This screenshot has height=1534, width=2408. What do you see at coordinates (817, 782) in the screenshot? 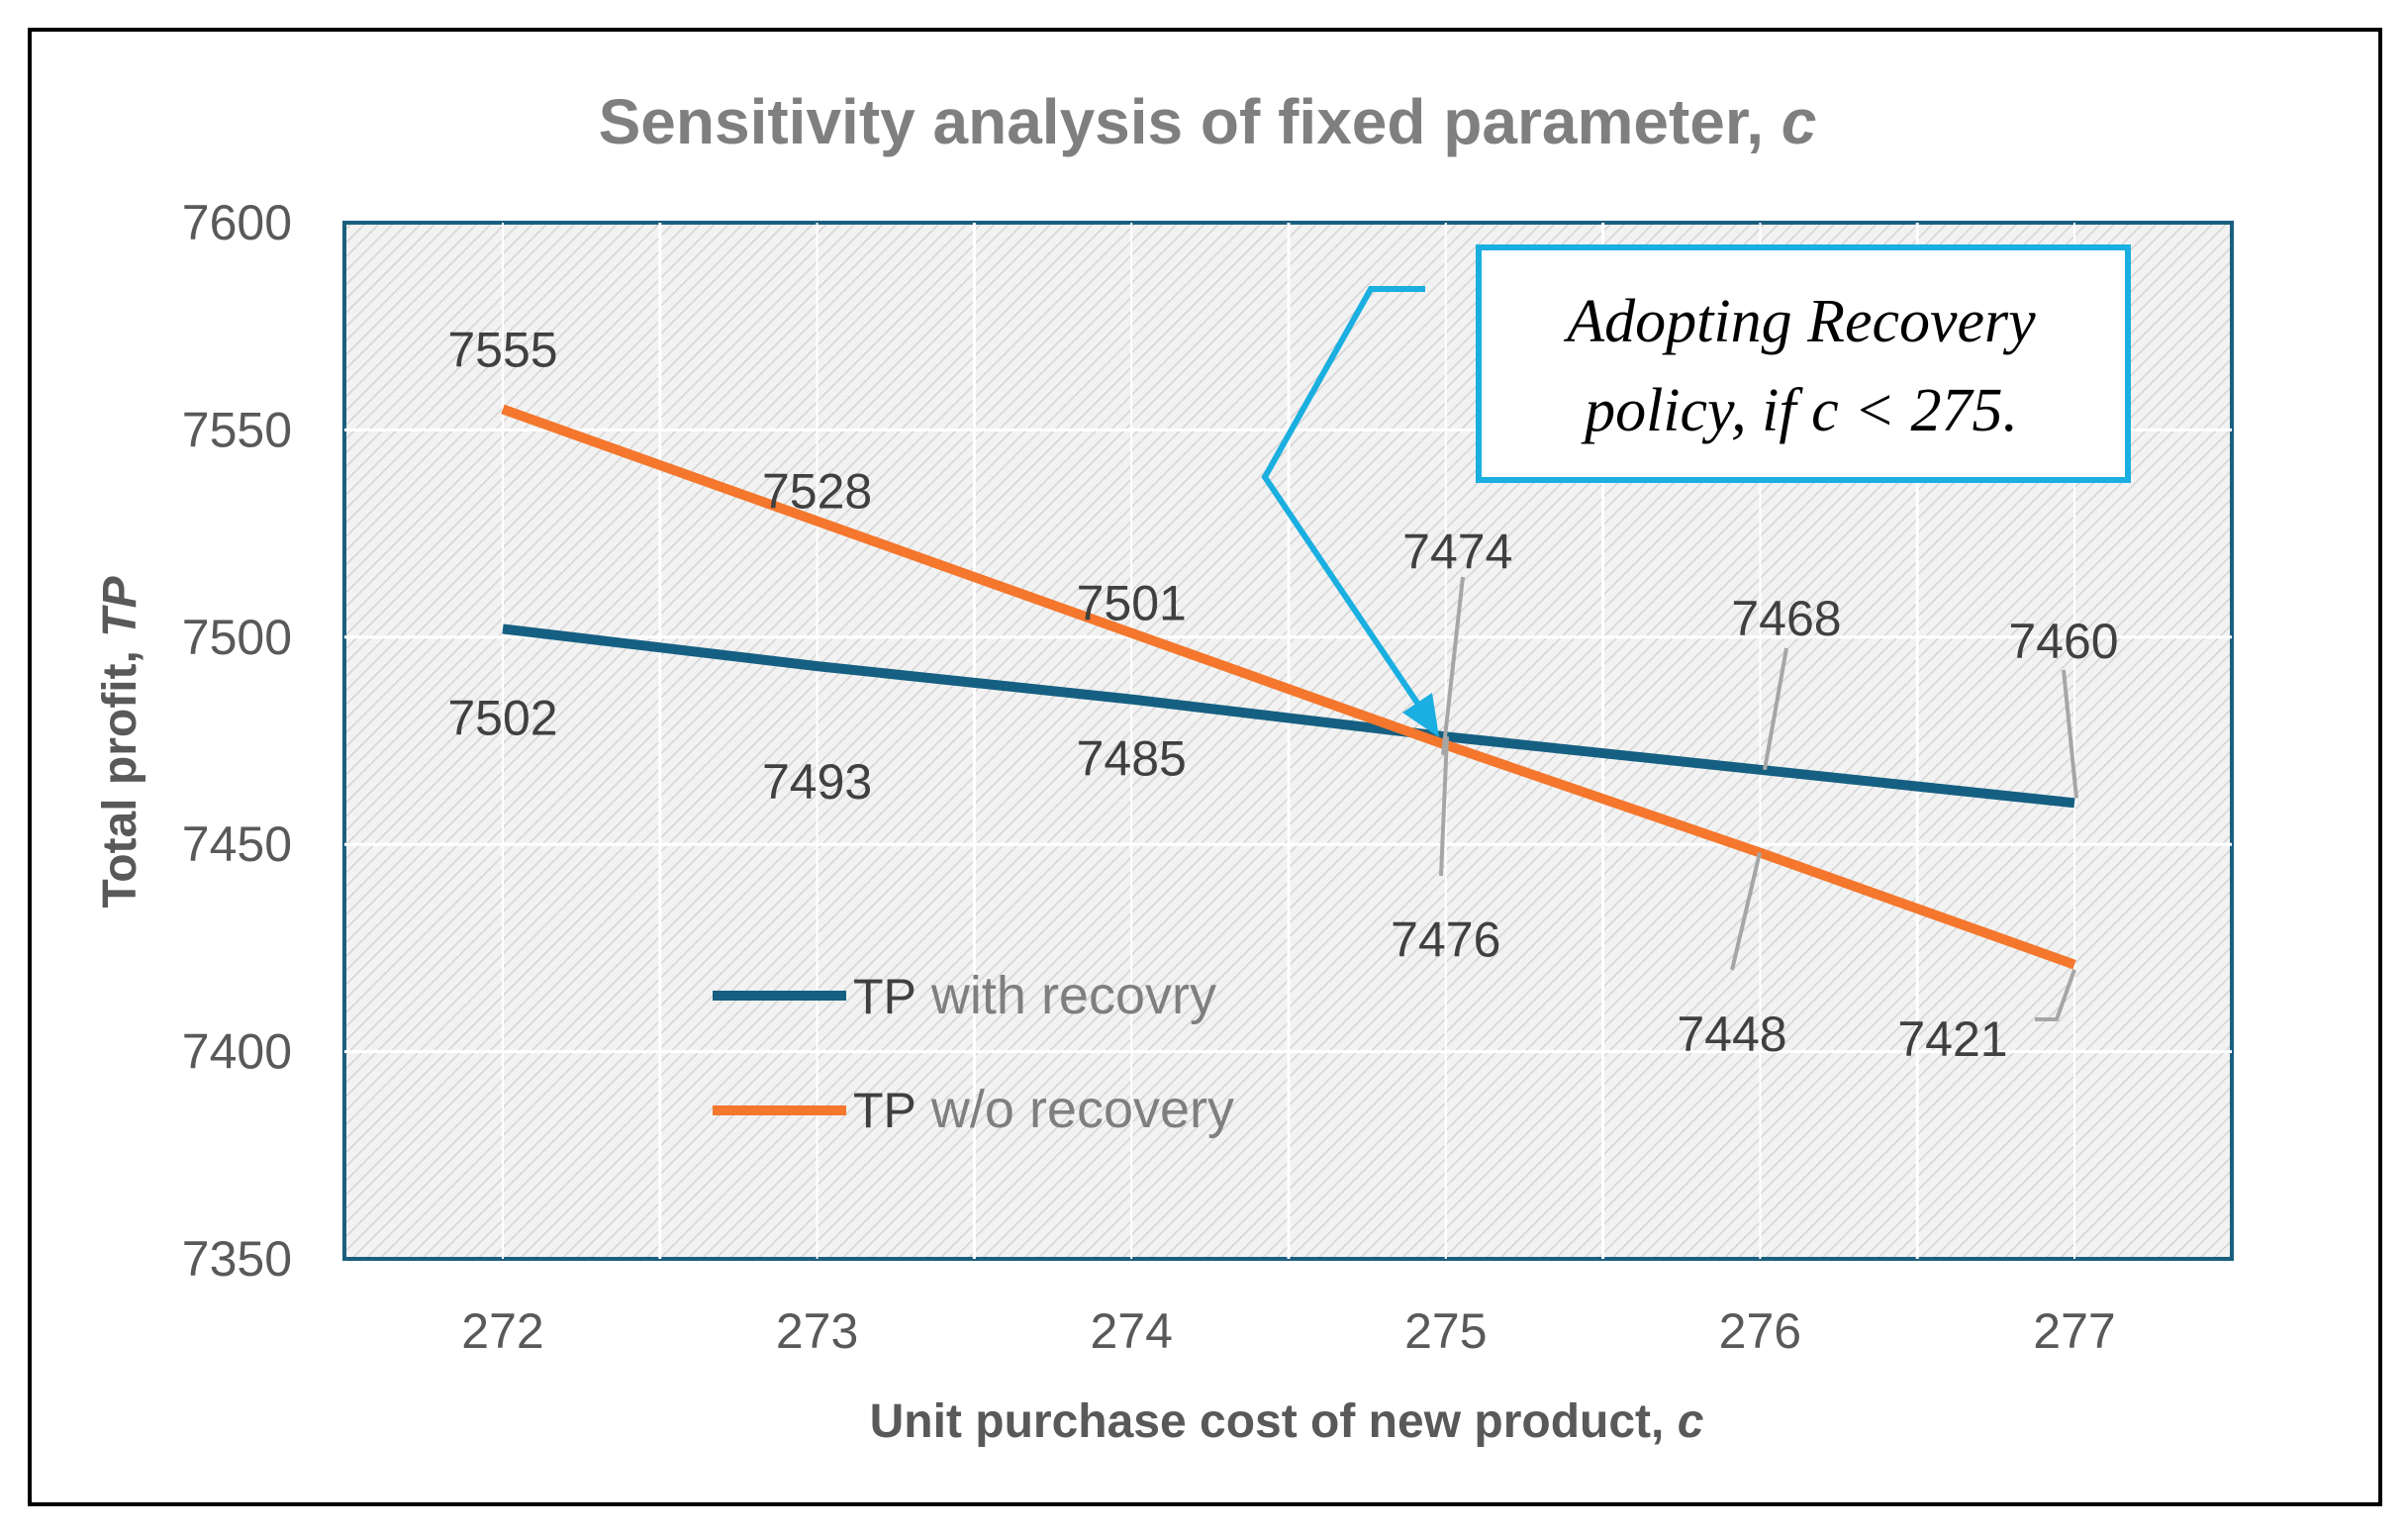
I see `data-label: 7493` at bounding box center [817, 782].